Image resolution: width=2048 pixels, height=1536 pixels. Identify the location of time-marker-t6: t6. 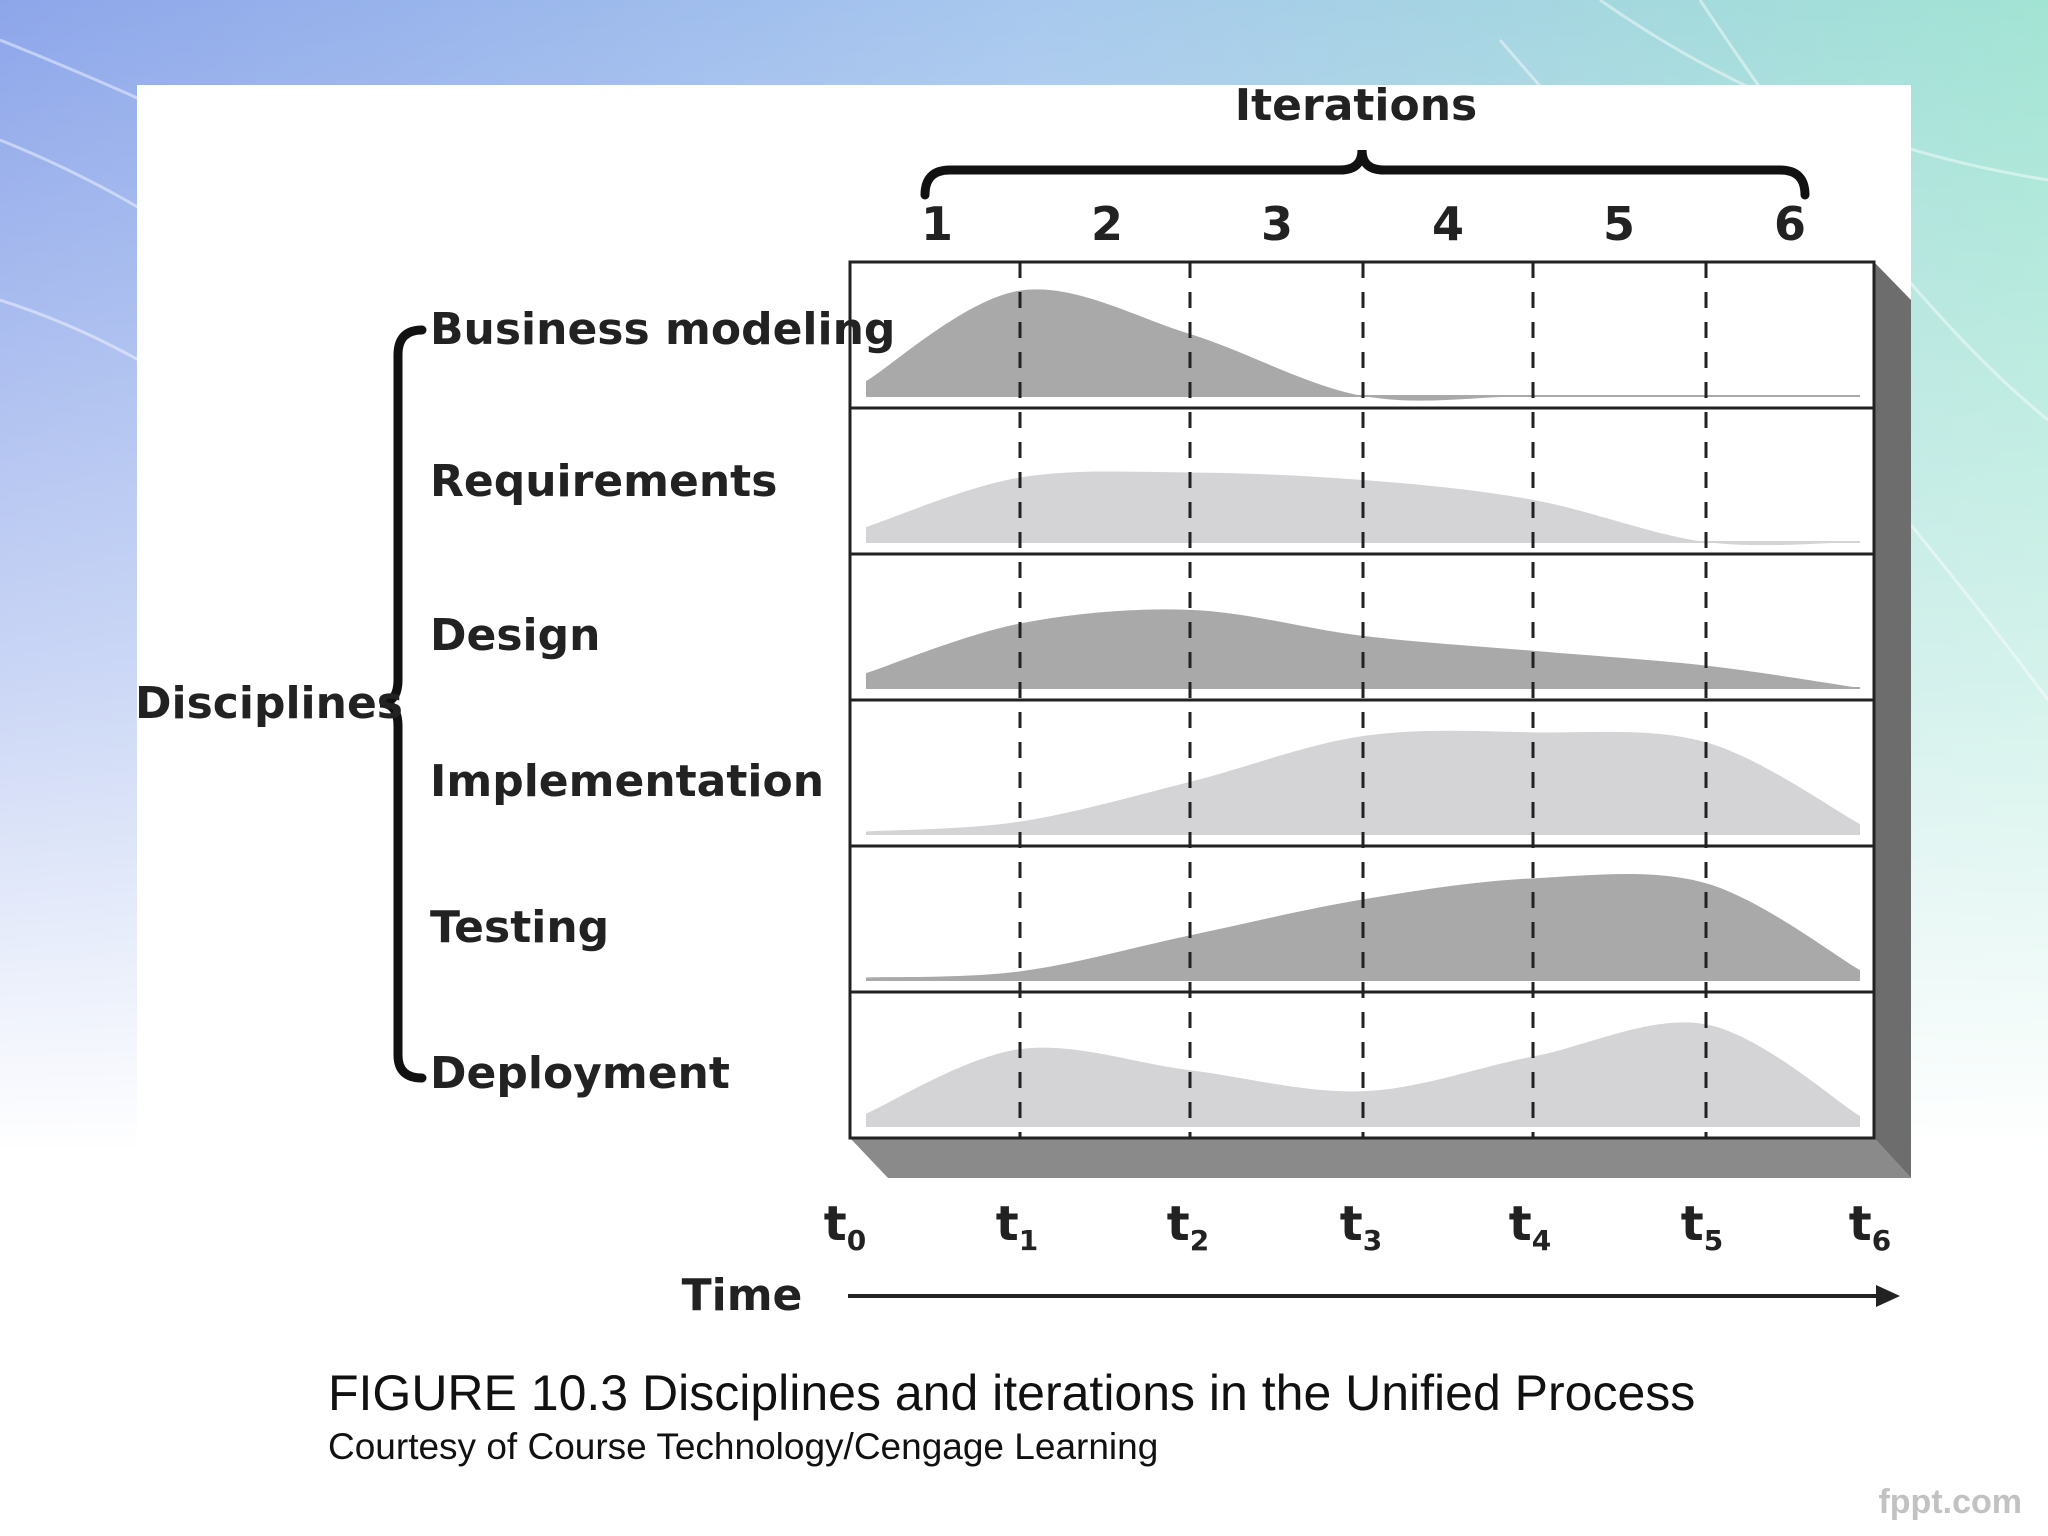
(1870, 1226).